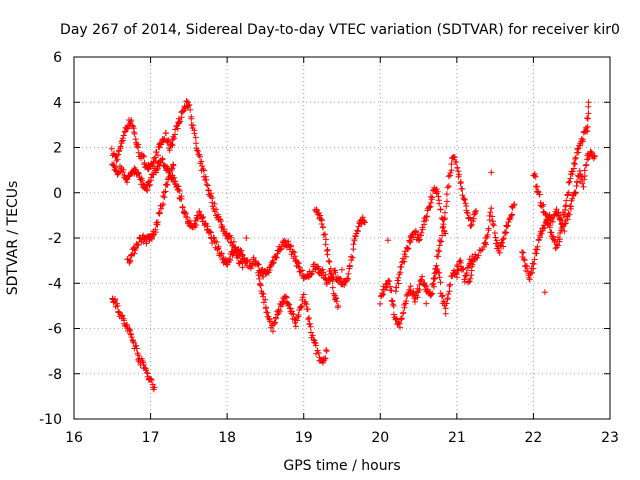  I want to click on x-tick-labels: 16 17 18 19 20 21 22 23, so click(342, 438).